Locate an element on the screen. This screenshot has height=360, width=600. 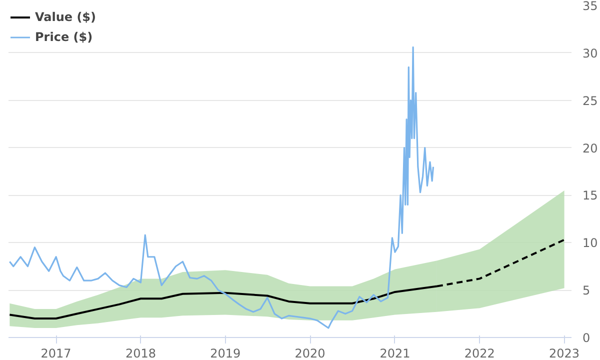
y-tick-label: 10 is located at coordinates (590, 243).